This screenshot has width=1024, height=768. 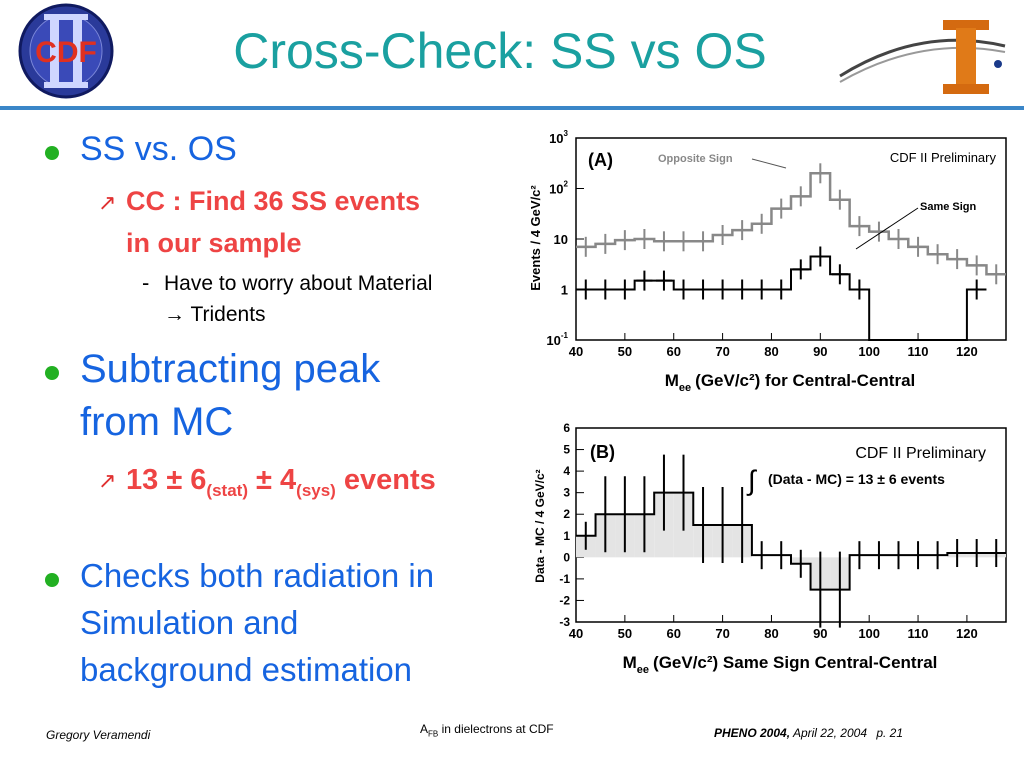 What do you see at coordinates (890, 733) in the screenshot?
I see `footer-page: p. 21` at bounding box center [890, 733].